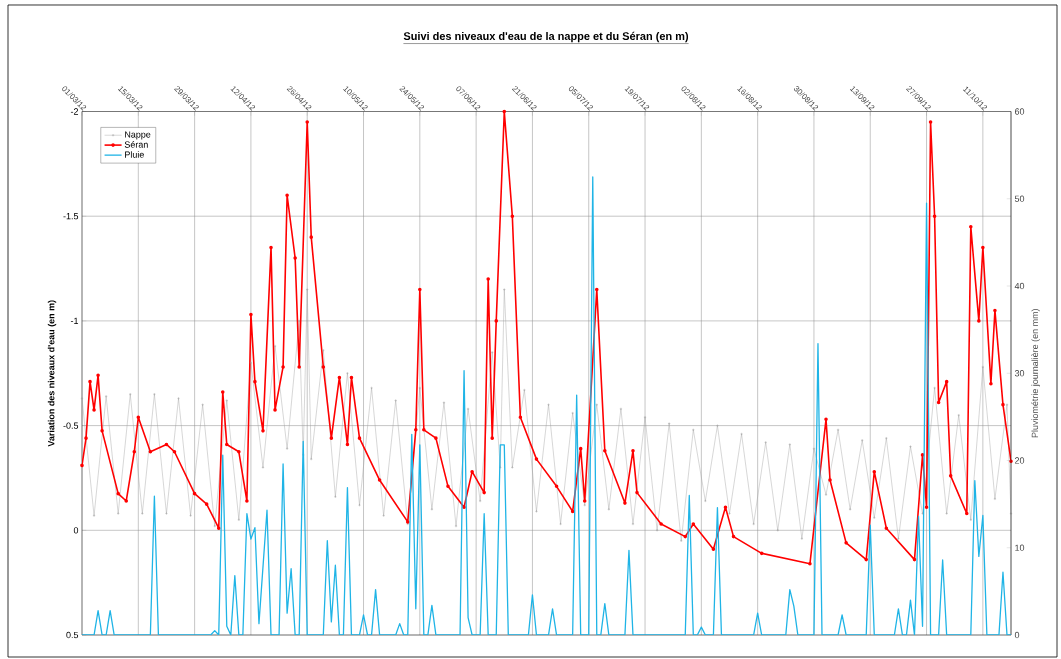 This screenshot has height=659, width=1061. I want to click on y-tick-label: 0.5, so click(72, 635).